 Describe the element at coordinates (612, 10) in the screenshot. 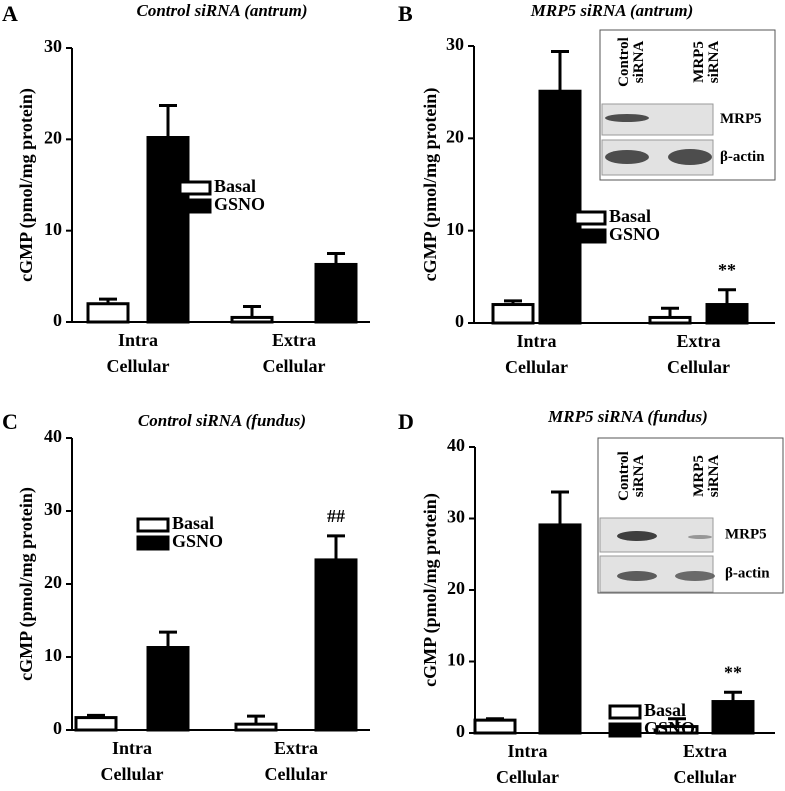

I see `chart-title: MRP5 siRNA (antrum)` at that location.